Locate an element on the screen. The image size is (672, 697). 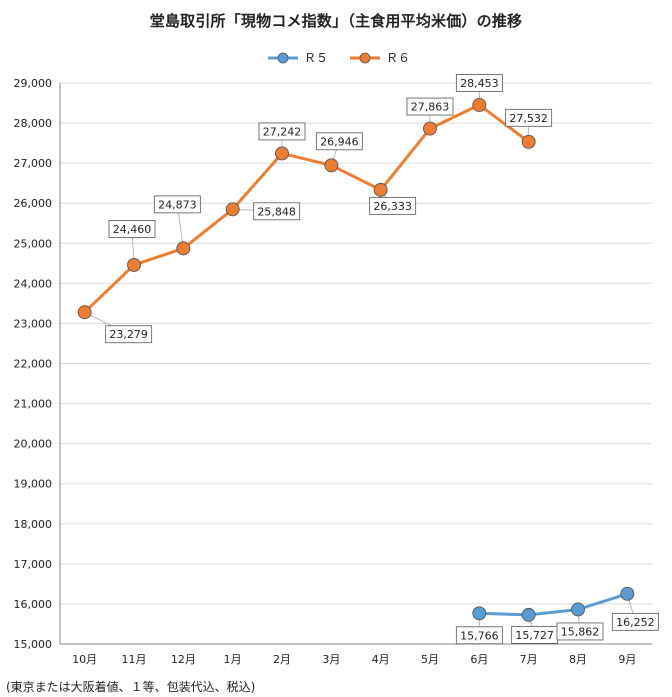
data-label: 26,333 is located at coordinates (392, 206).